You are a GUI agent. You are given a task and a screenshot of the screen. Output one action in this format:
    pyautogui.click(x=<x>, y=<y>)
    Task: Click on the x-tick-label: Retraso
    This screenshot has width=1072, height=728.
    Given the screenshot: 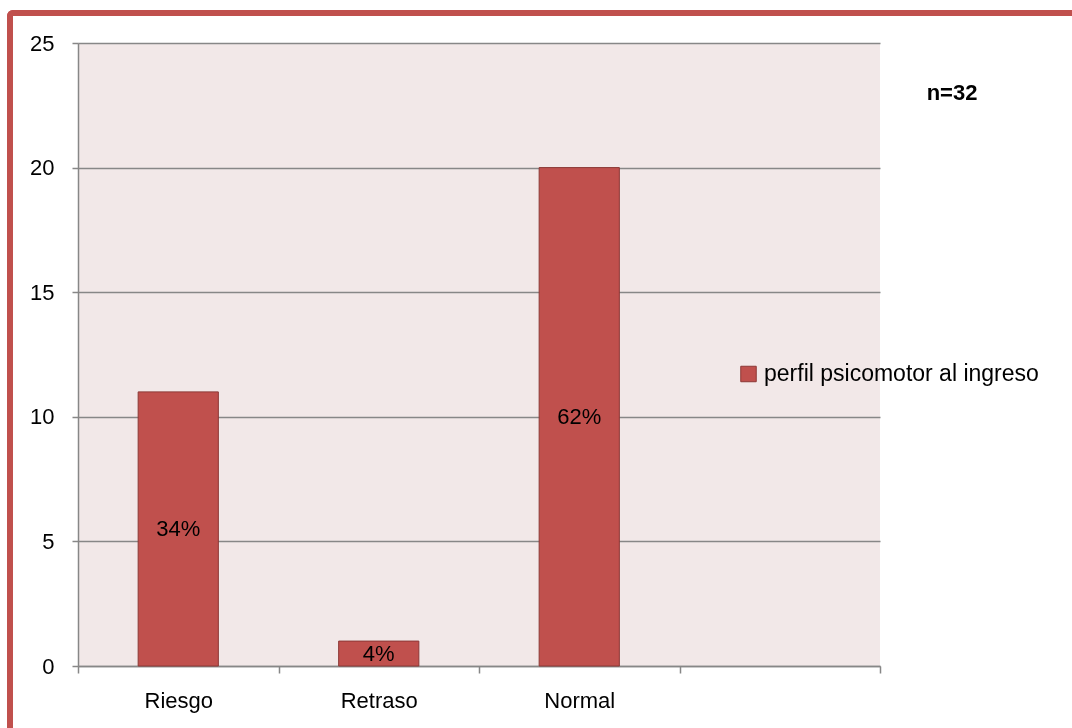 What is the action you would take?
    pyautogui.click(x=379, y=700)
    